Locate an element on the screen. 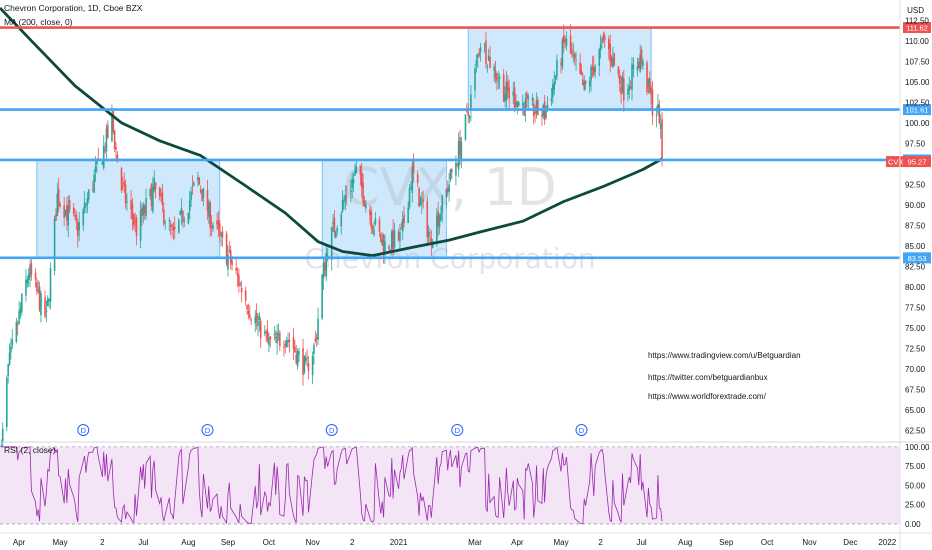 This screenshot has height=550, width=932. price-tick-label: 77.50 is located at coordinates (915, 307).